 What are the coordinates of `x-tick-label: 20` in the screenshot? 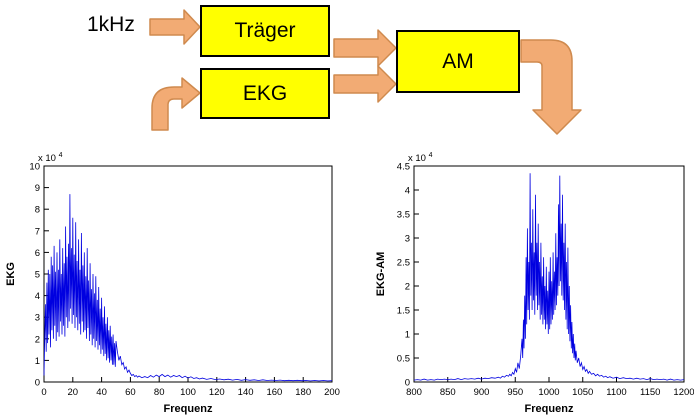 It's located at (73, 392).